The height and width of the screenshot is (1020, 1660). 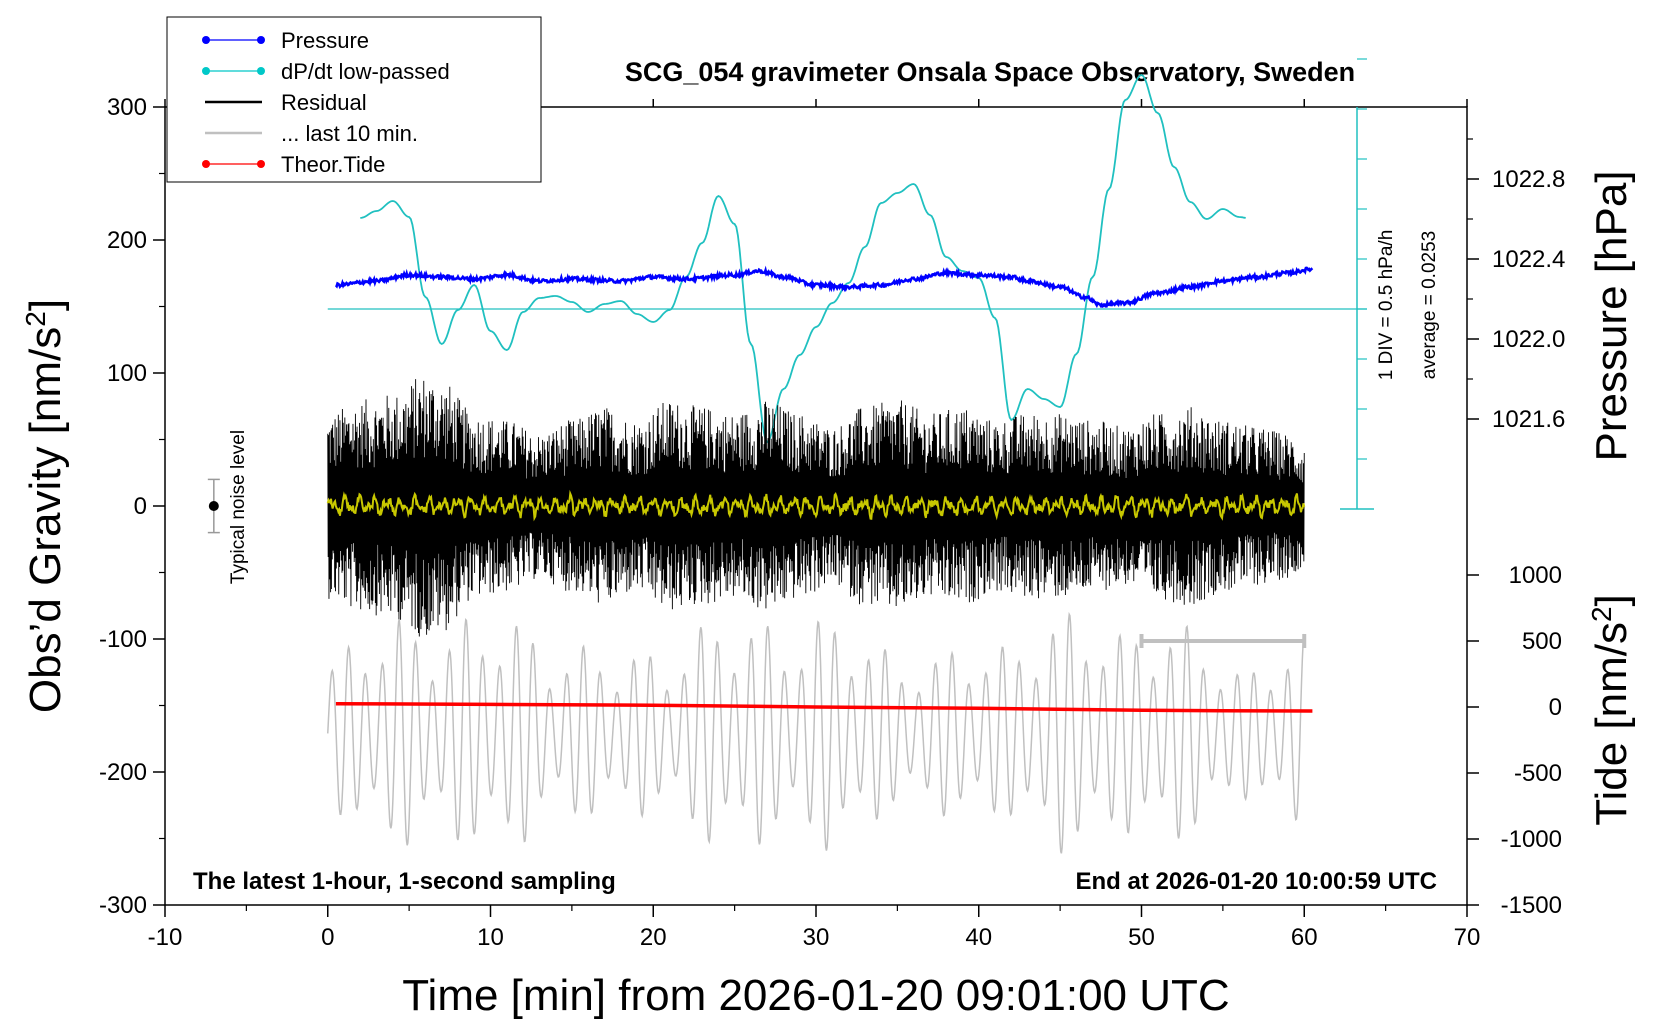 What do you see at coordinates (1257, 881) in the screenshot?
I see `end-time-note: End at 2026-01-20 10:00:59 UTC` at bounding box center [1257, 881].